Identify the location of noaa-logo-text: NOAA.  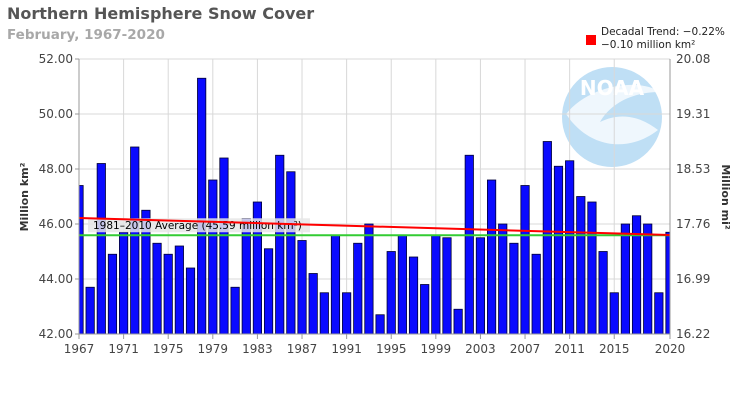
(612, 88).